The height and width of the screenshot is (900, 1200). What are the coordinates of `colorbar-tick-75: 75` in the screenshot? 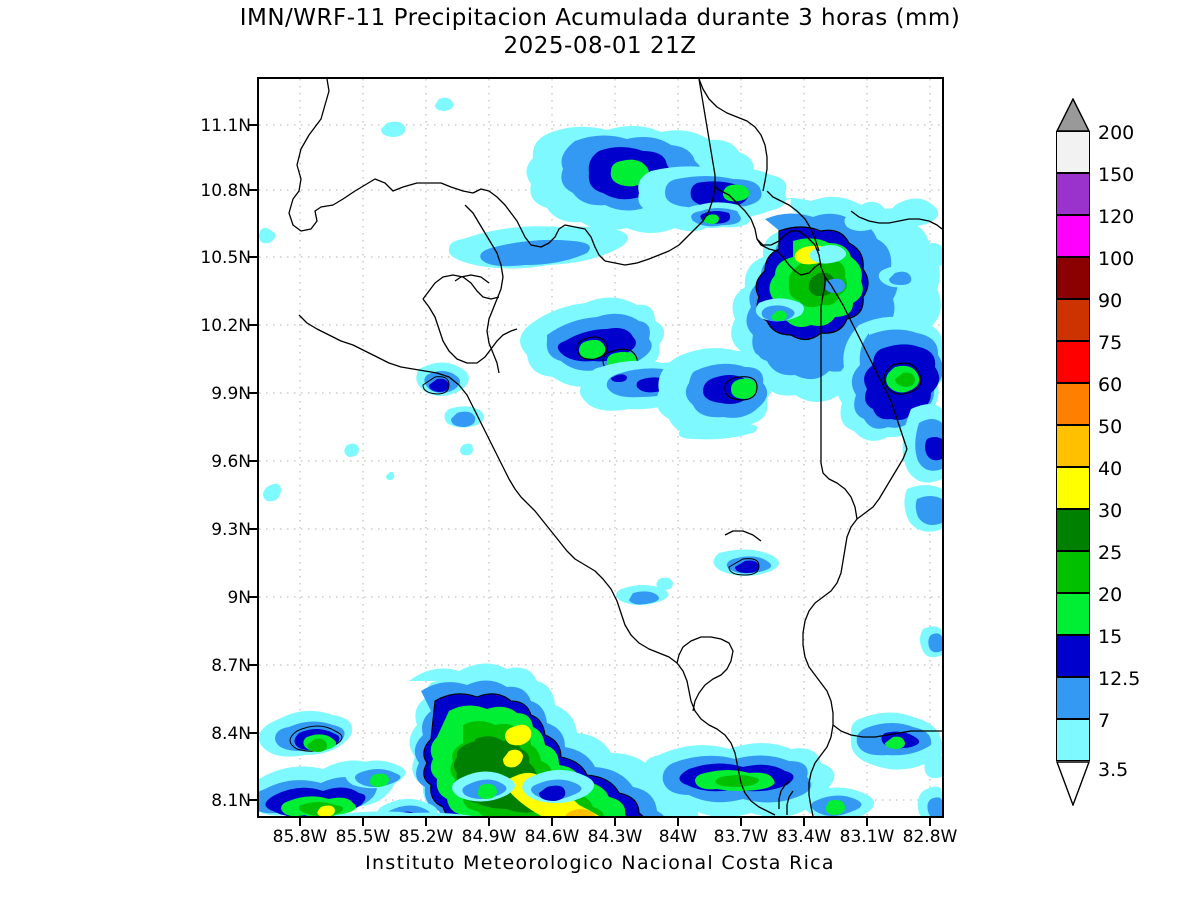 It's located at (1110, 343).